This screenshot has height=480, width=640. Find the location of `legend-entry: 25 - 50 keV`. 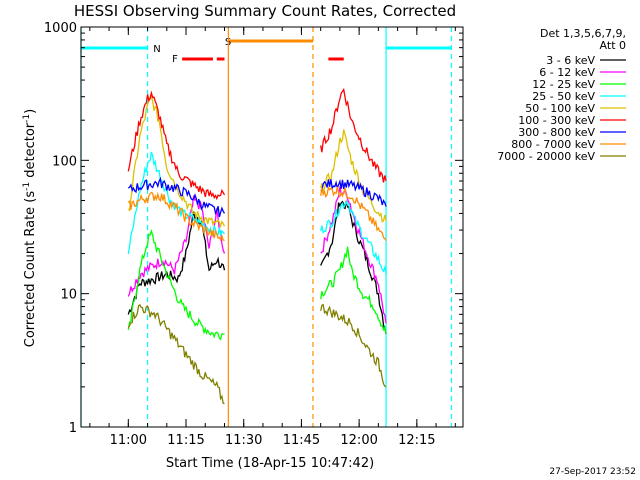

legend-entry: 25 - 50 keV is located at coordinates (563, 96).